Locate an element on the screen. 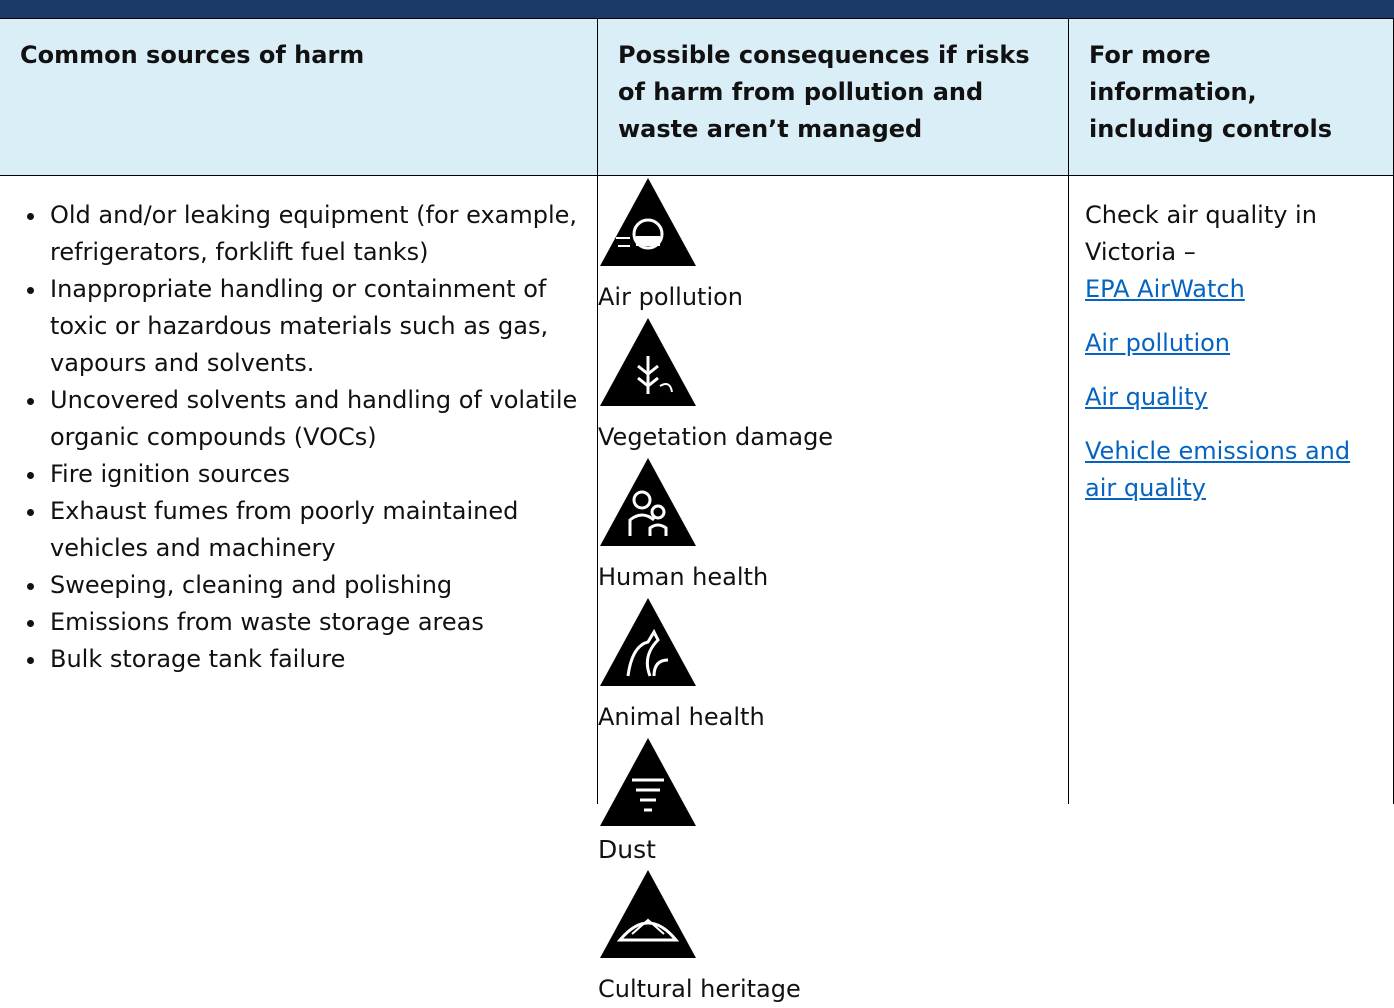  header-text: For more information, including controls is located at coordinates (1210, 92).